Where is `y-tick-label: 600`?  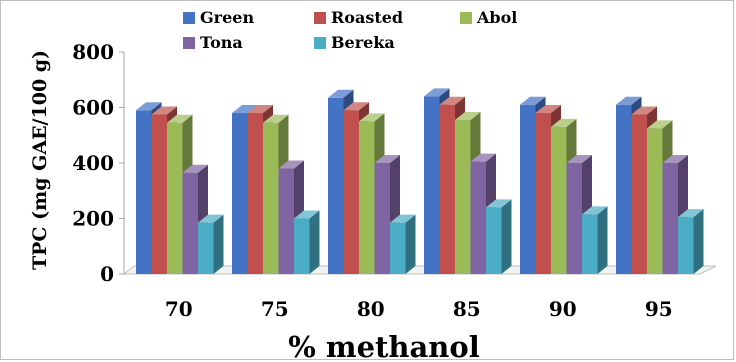
y-tick-label: 600 is located at coordinates (93, 108).